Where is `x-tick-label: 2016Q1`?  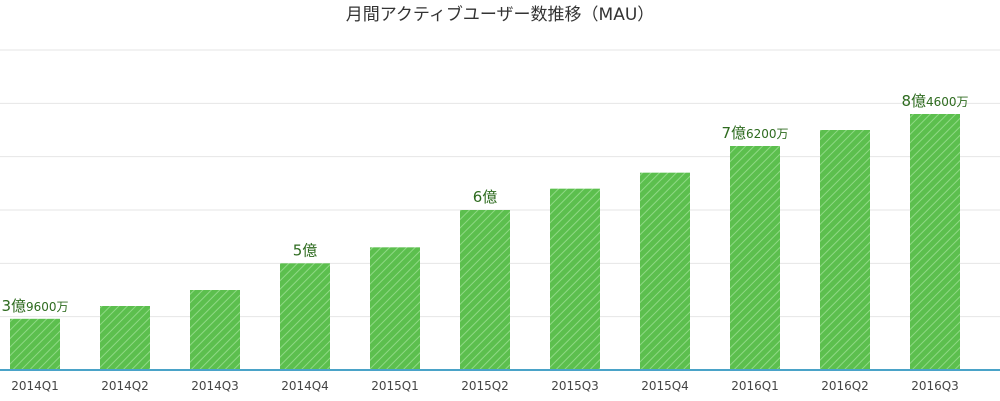 x-tick-label: 2016Q1 is located at coordinates (755, 386).